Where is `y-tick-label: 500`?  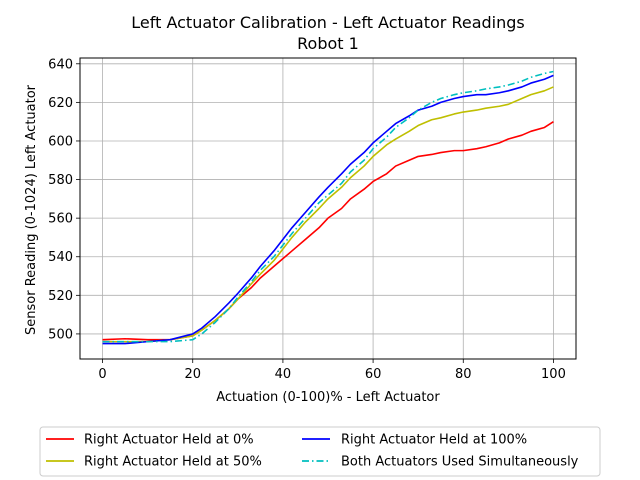
y-tick-label: 500 is located at coordinates (60, 334).